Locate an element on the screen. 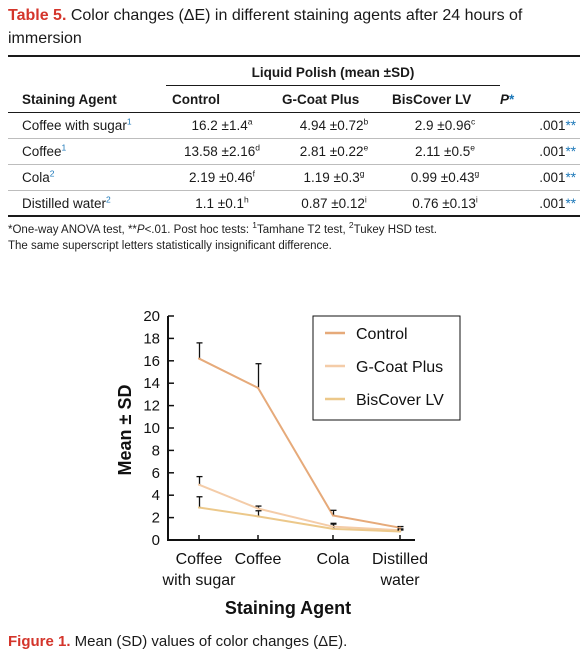 The width and height of the screenshot is (588, 664). y-tick-label: 12 is located at coordinates (151, 406).